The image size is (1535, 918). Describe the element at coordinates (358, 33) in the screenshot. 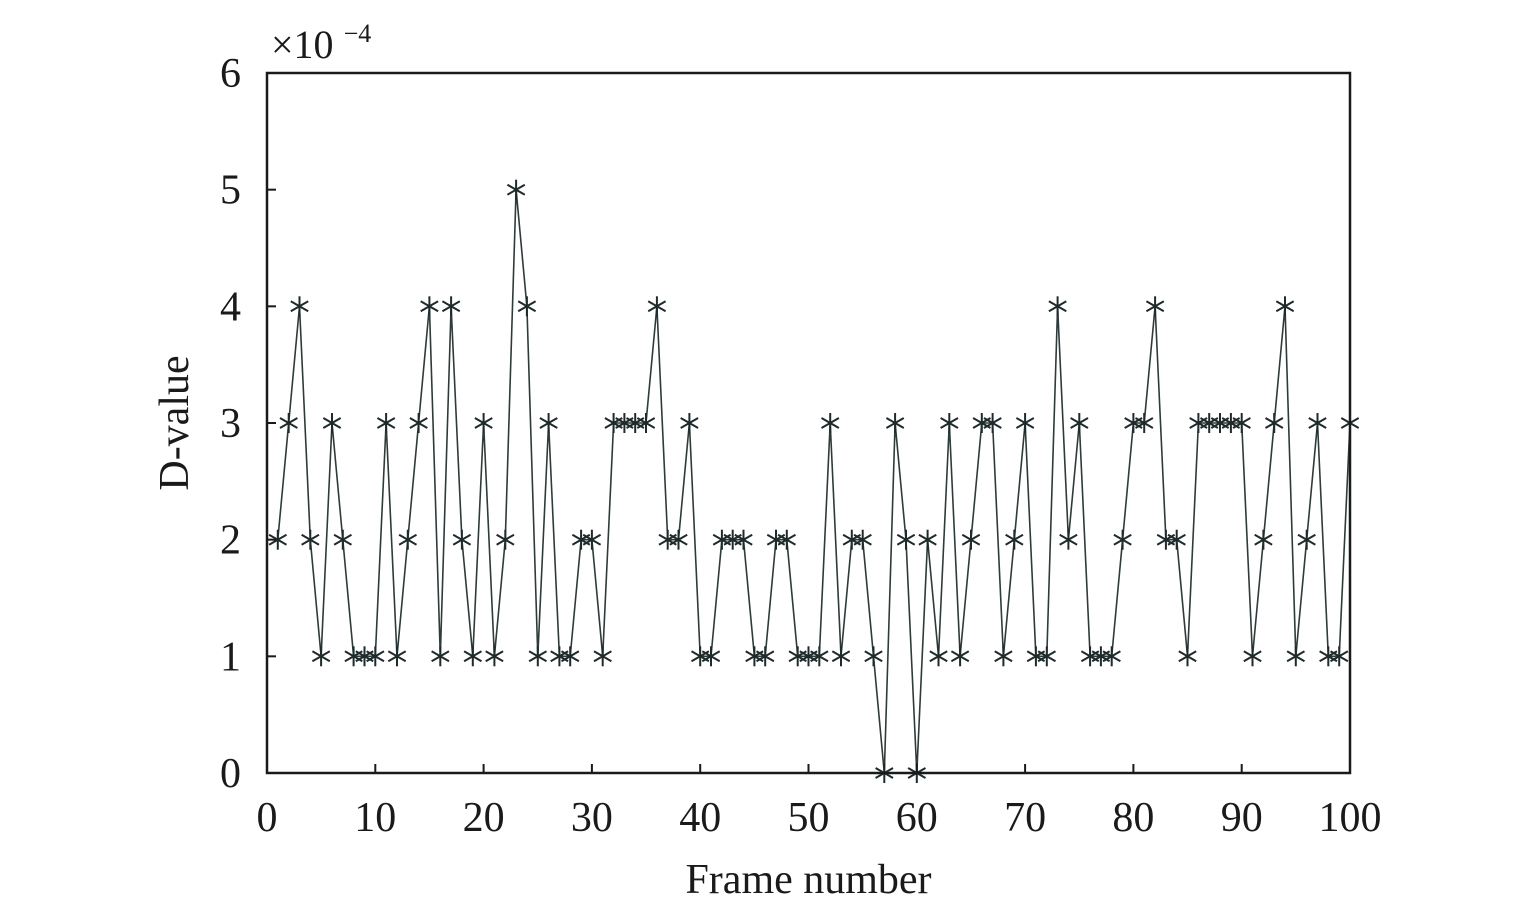

I see `y-axis-multiplier-exponent: −4` at that location.